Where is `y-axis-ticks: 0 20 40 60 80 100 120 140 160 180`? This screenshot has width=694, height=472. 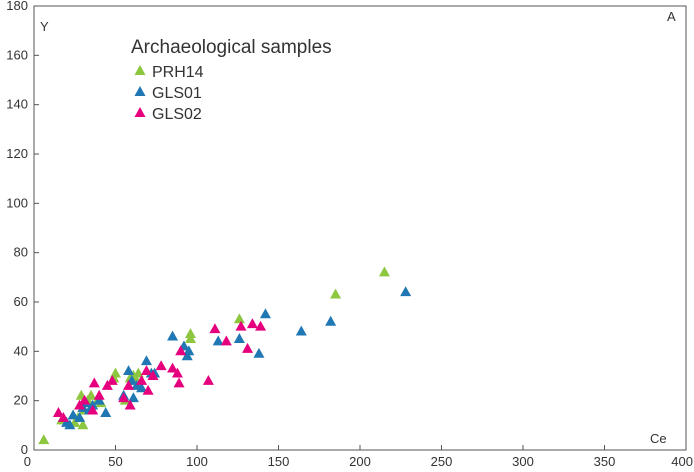 y-axis-ticks: 0 20 40 60 80 100 120 140 160 180 is located at coordinates (22, 228).